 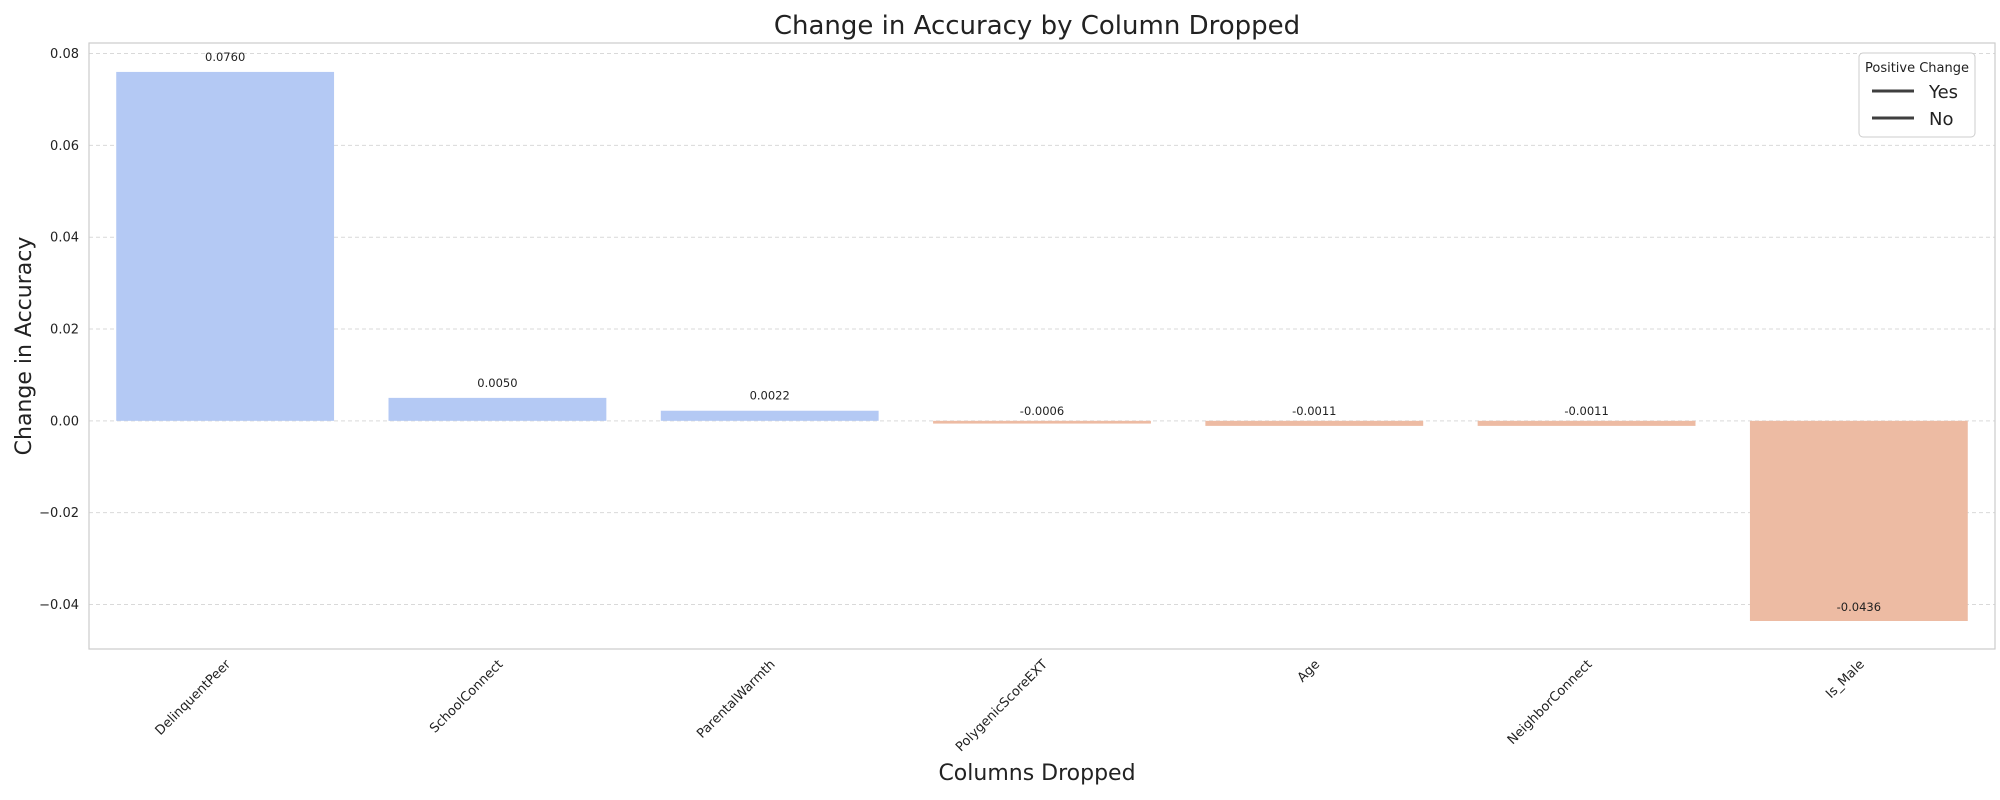 What do you see at coordinates (194, 698) in the screenshot?
I see `x-tick-label: DelinquentPeer` at bounding box center [194, 698].